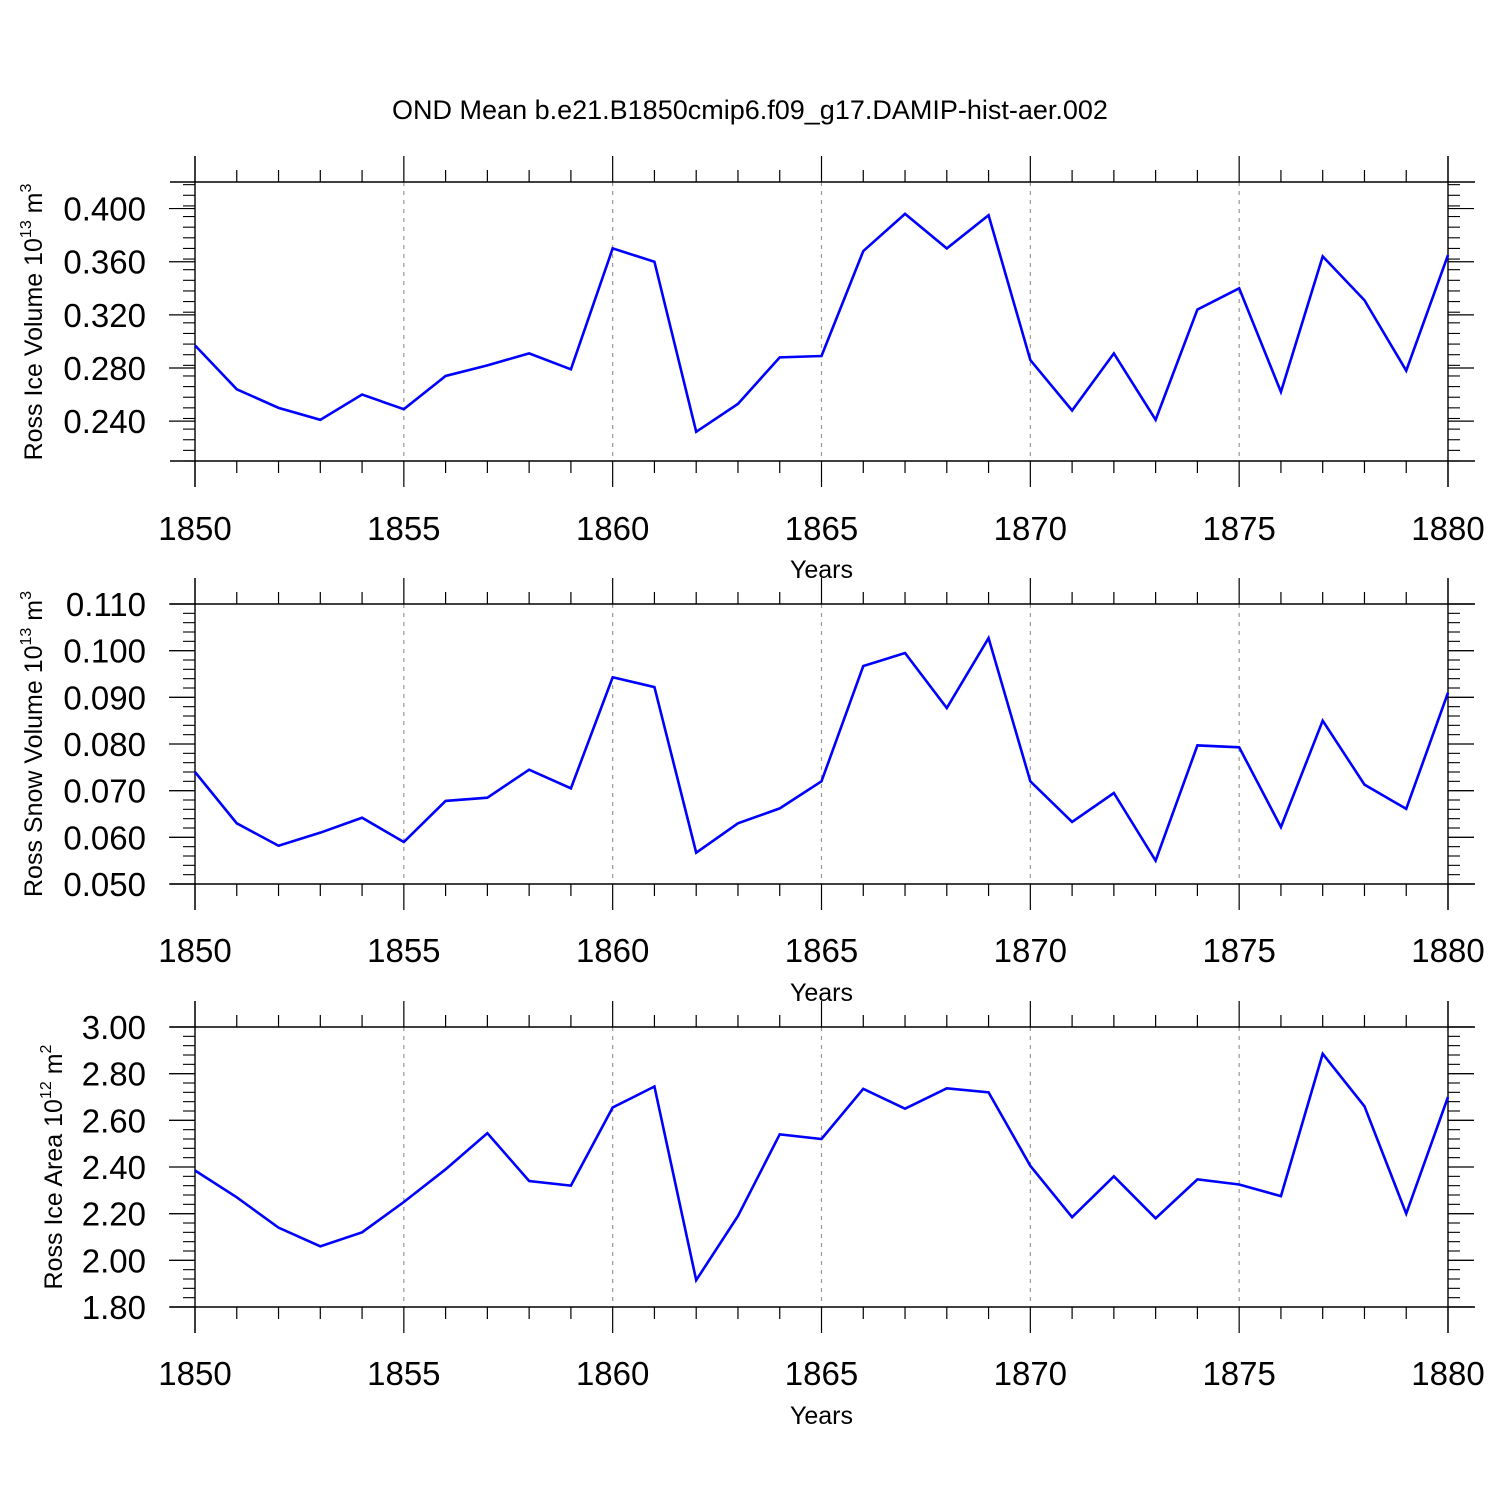 This screenshot has width=1500, height=1500. What do you see at coordinates (104, 884) in the screenshot?
I see `y-tick-label: 0.050` at bounding box center [104, 884].